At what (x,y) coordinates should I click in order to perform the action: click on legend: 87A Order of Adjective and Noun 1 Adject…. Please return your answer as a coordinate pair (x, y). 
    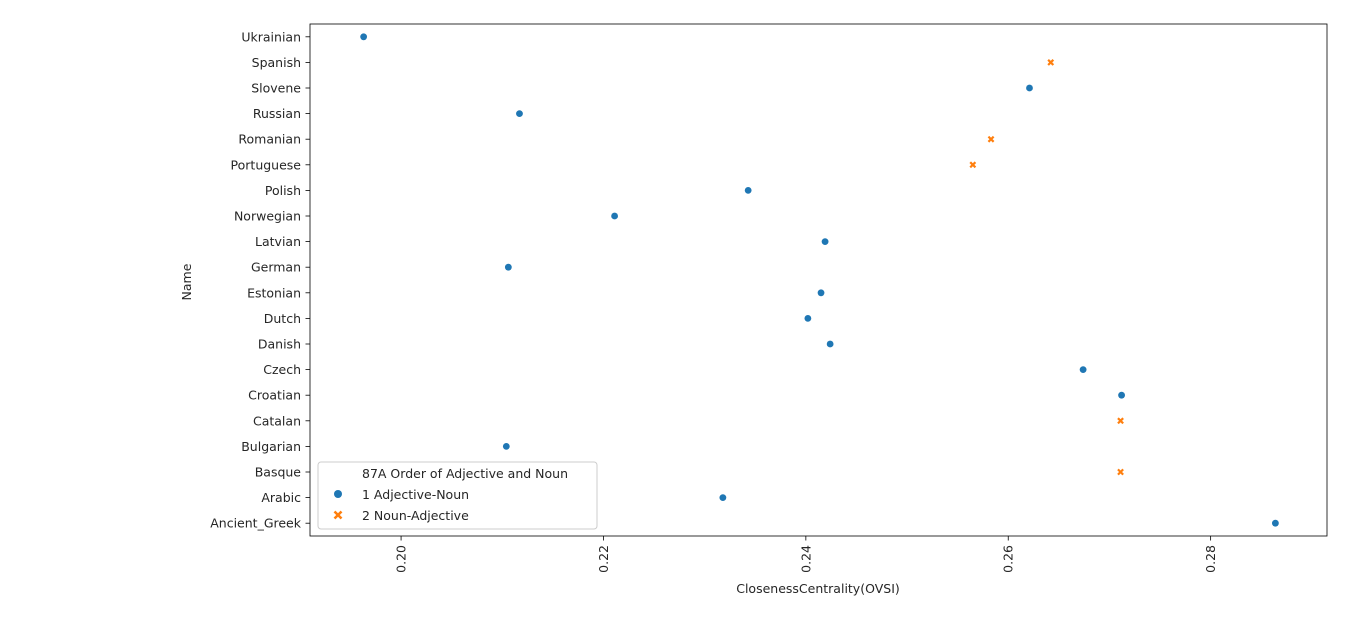
    Looking at the image, I should click on (457, 495).